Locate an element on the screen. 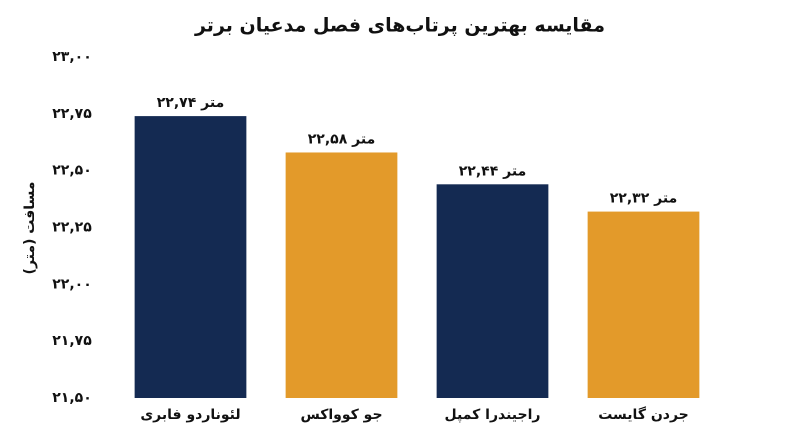 The width and height of the screenshot is (800, 447). value-label: ۲۲,۵۸ متر is located at coordinates (341, 139).